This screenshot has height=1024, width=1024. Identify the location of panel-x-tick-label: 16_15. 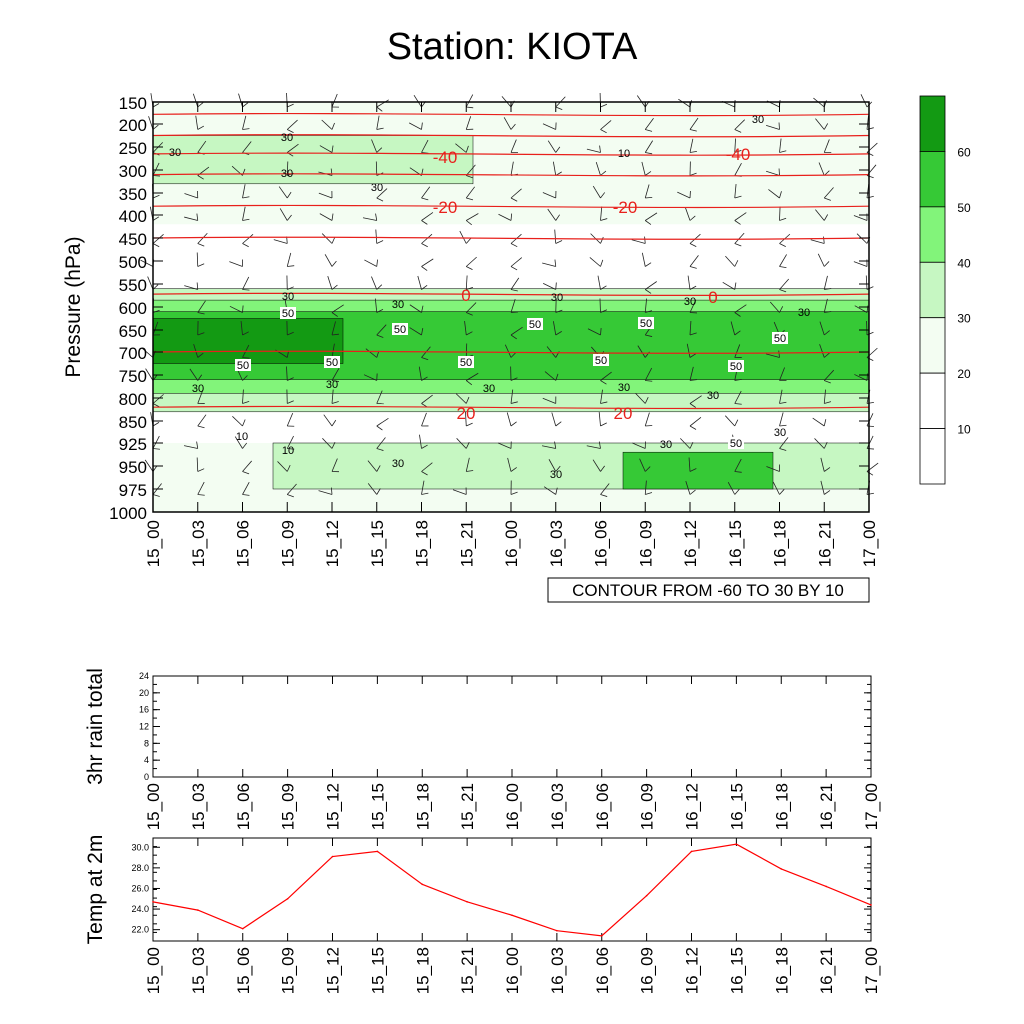
(736, 806).